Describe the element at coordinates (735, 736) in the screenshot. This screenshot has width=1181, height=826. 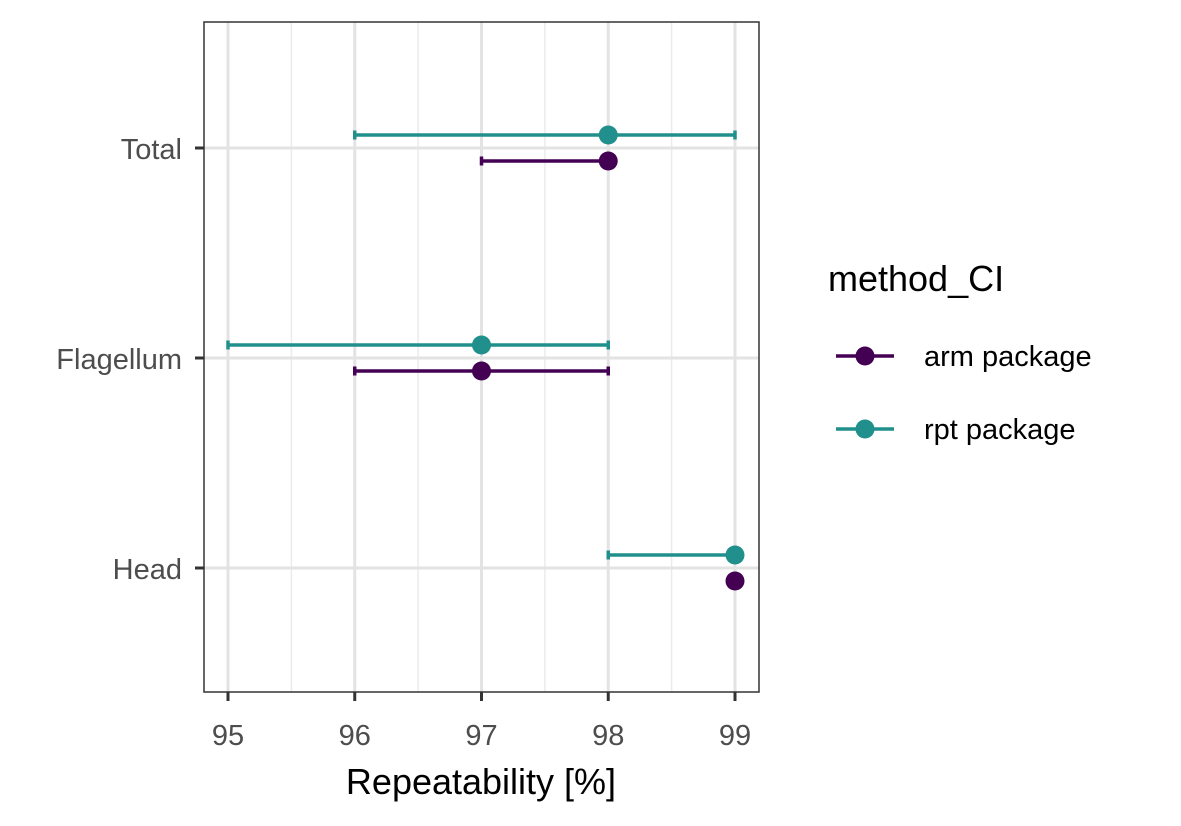
I see `x-tick-label: 99` at that location.